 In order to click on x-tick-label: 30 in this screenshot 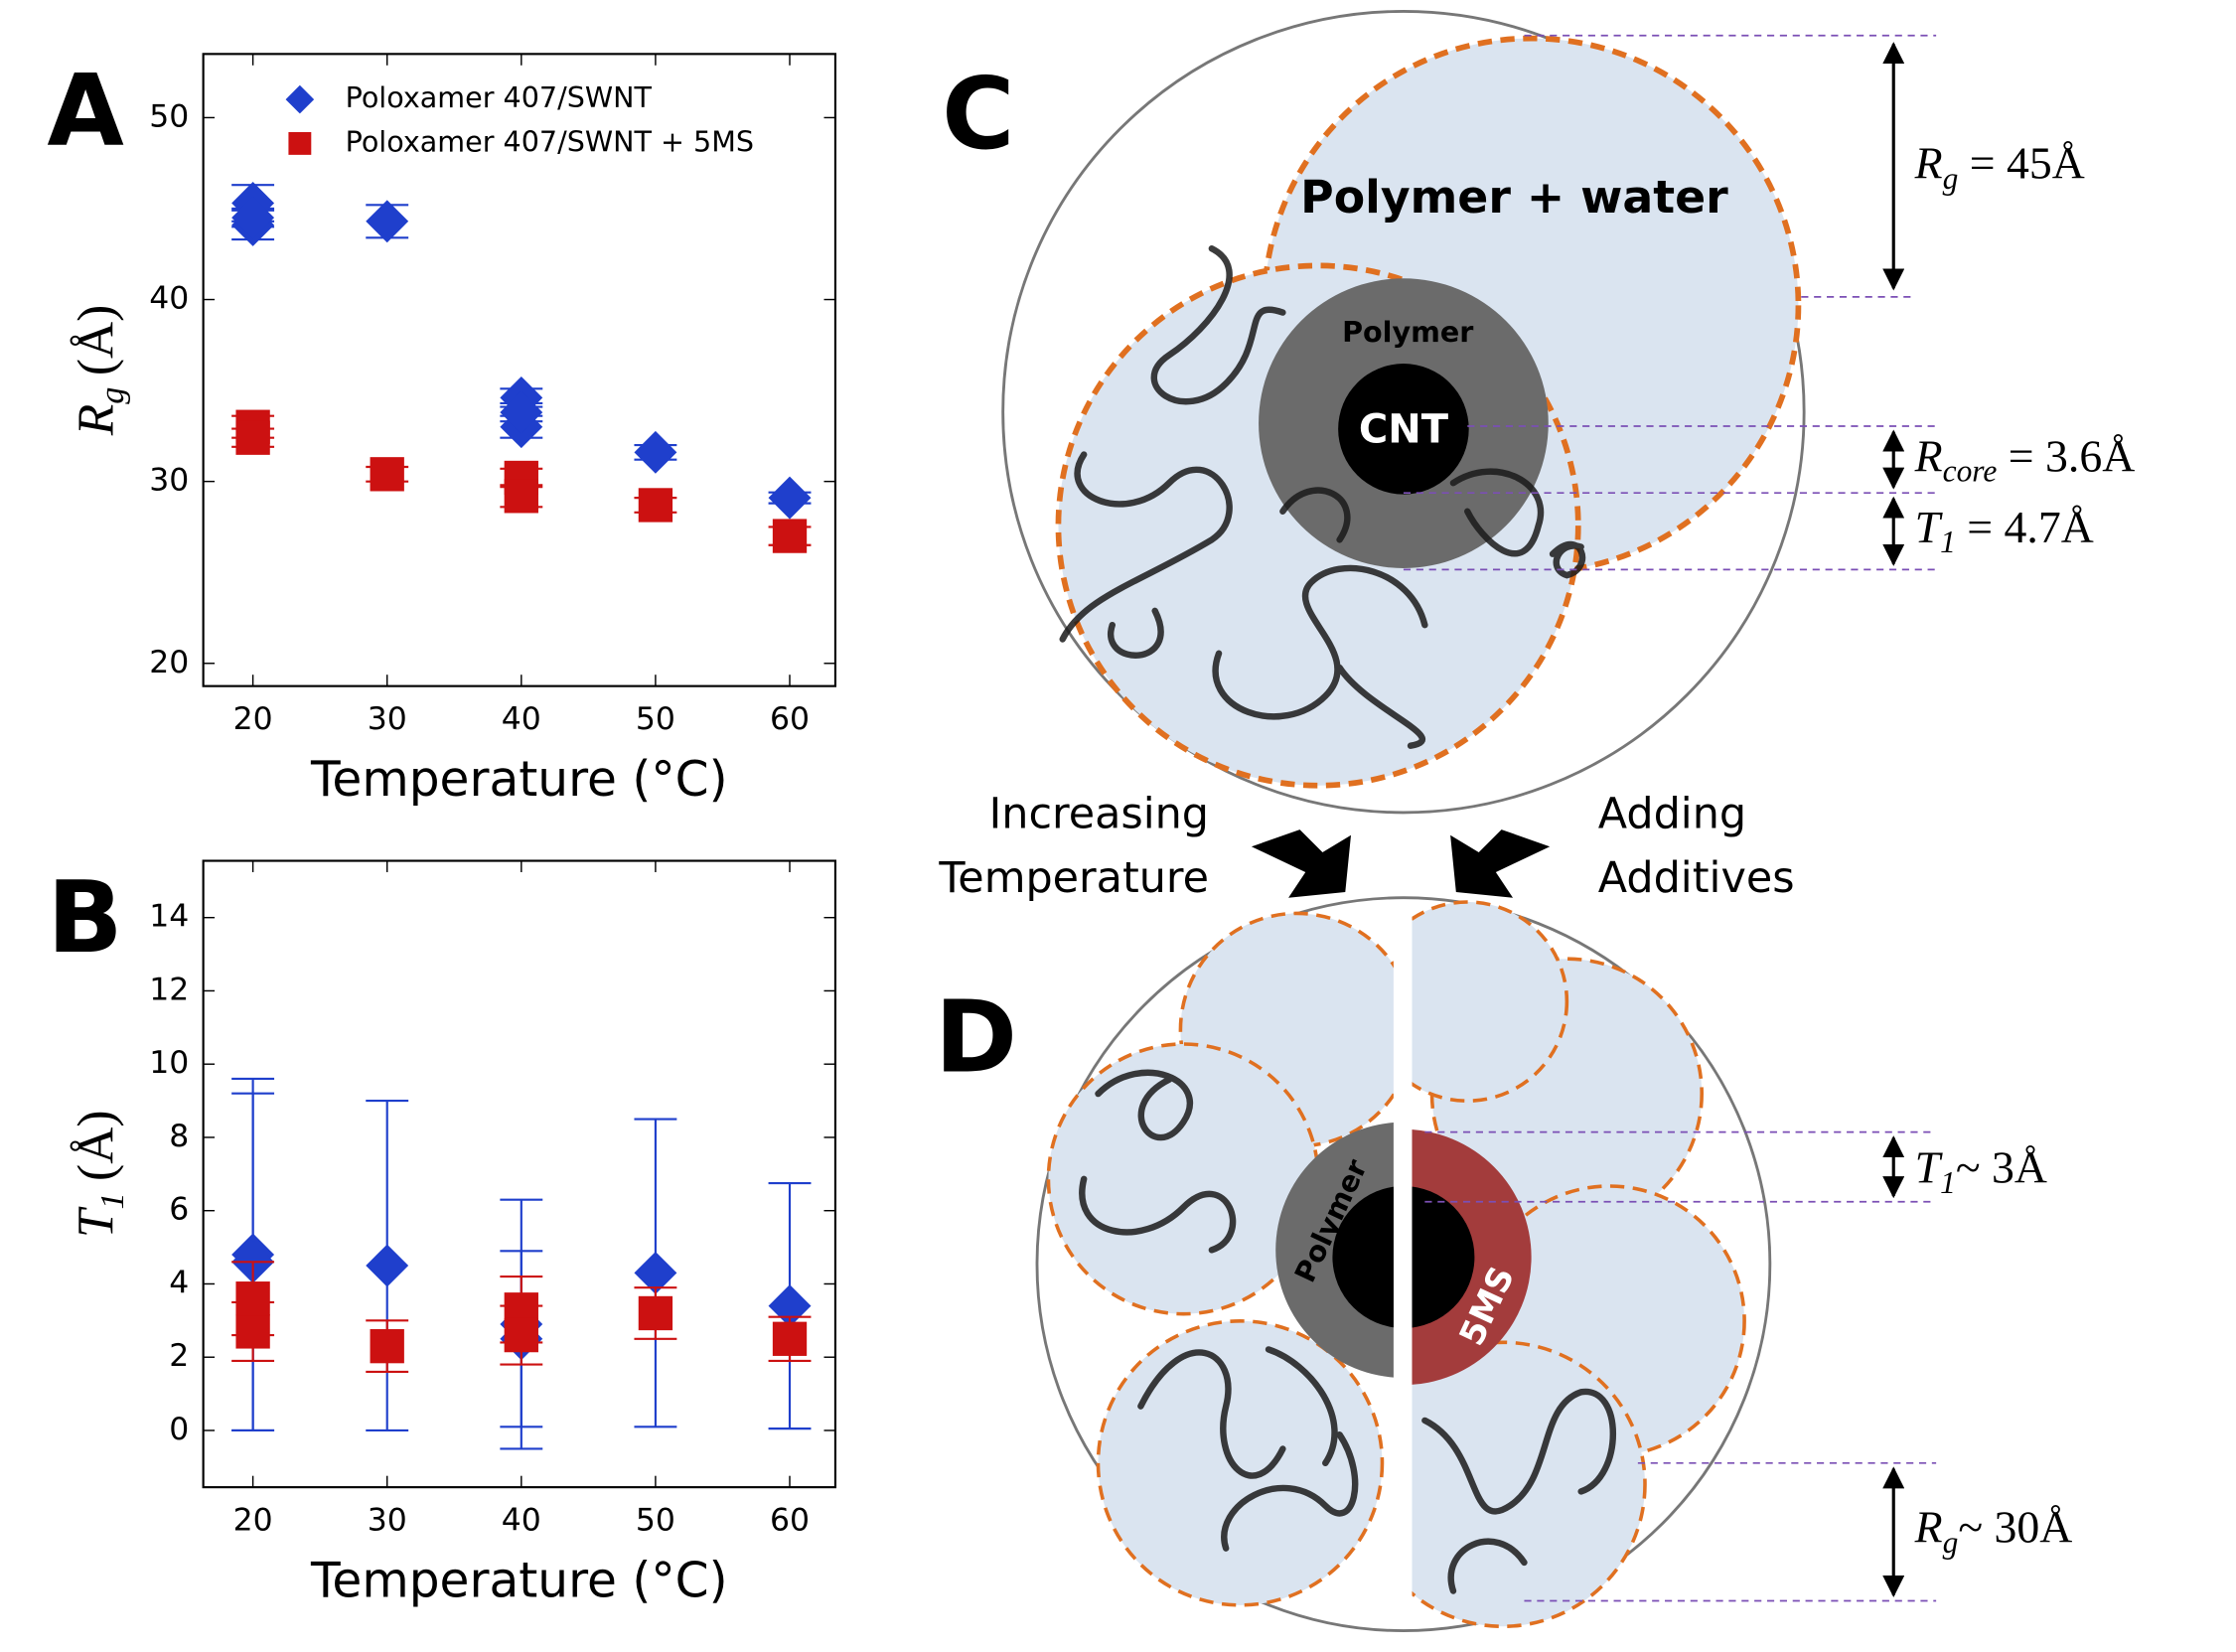, I will do `click(387, 1520)`.